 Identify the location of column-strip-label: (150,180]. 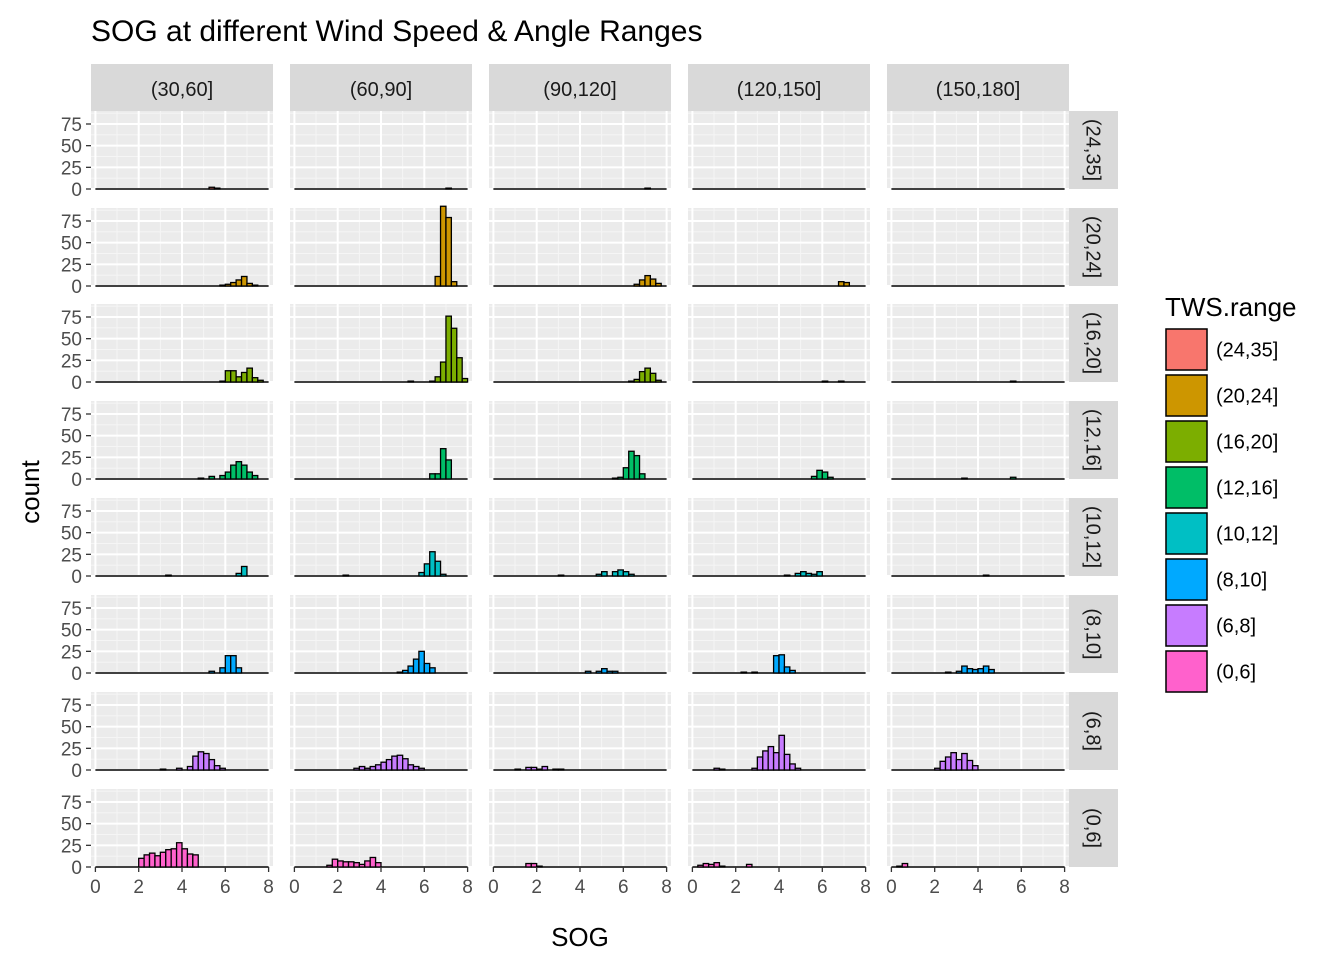
(978, 90).